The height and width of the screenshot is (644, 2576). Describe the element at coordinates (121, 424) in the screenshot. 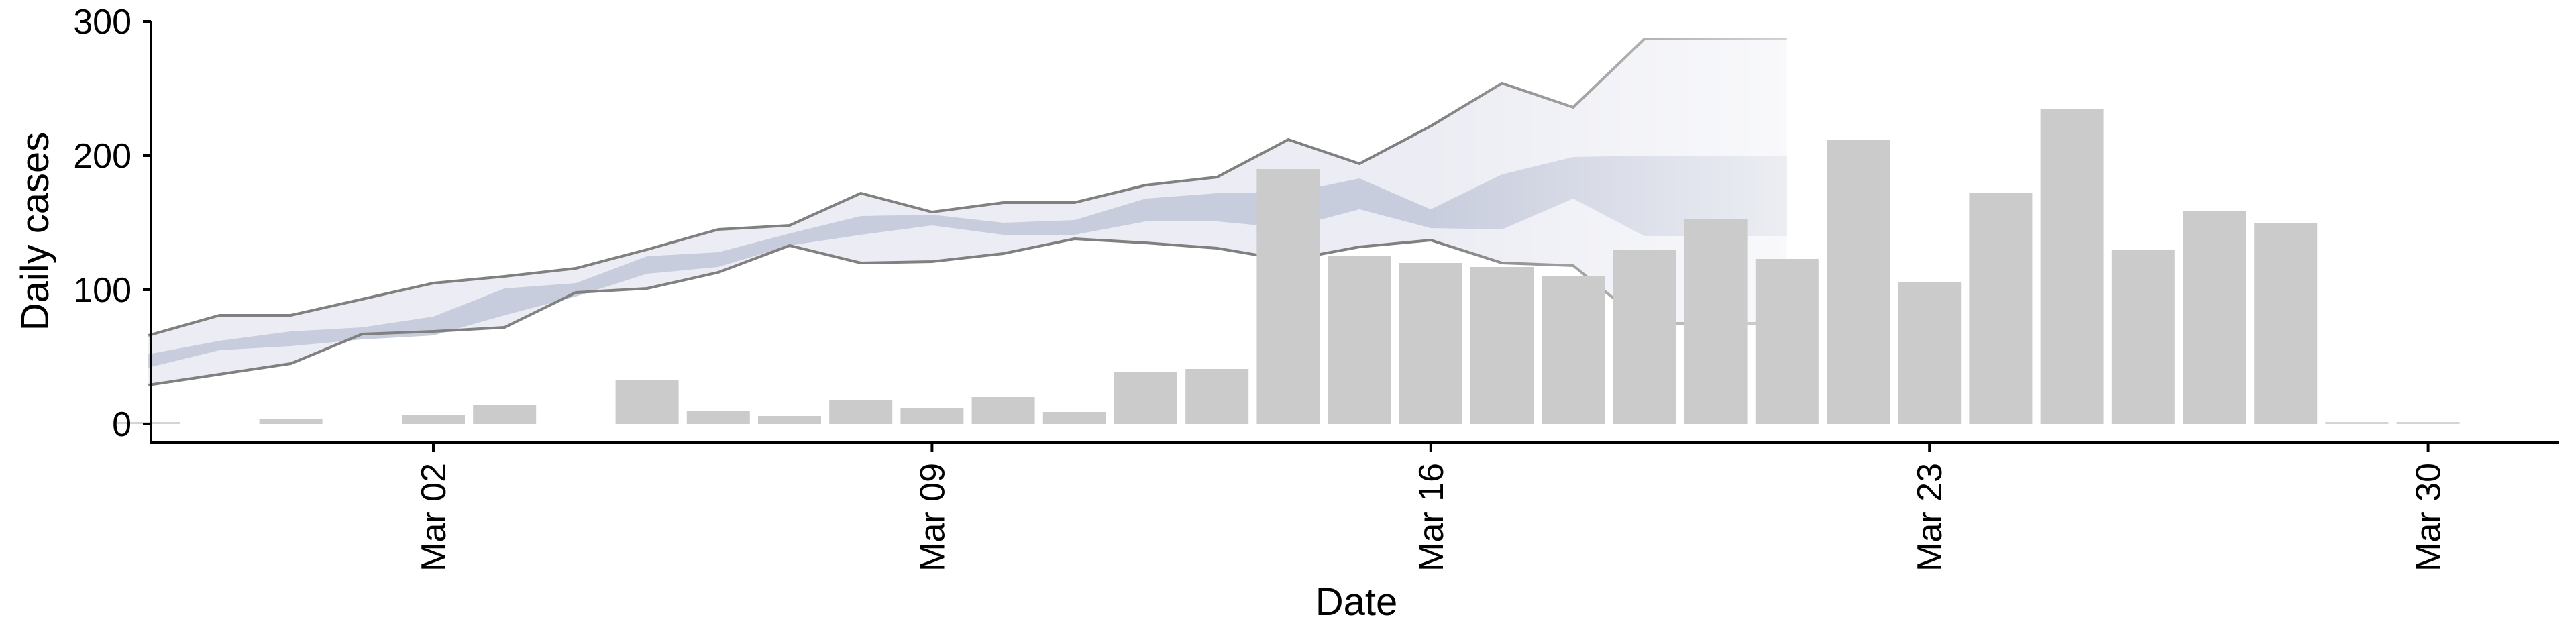

I see `y-tick-label-0: 0` at that location.